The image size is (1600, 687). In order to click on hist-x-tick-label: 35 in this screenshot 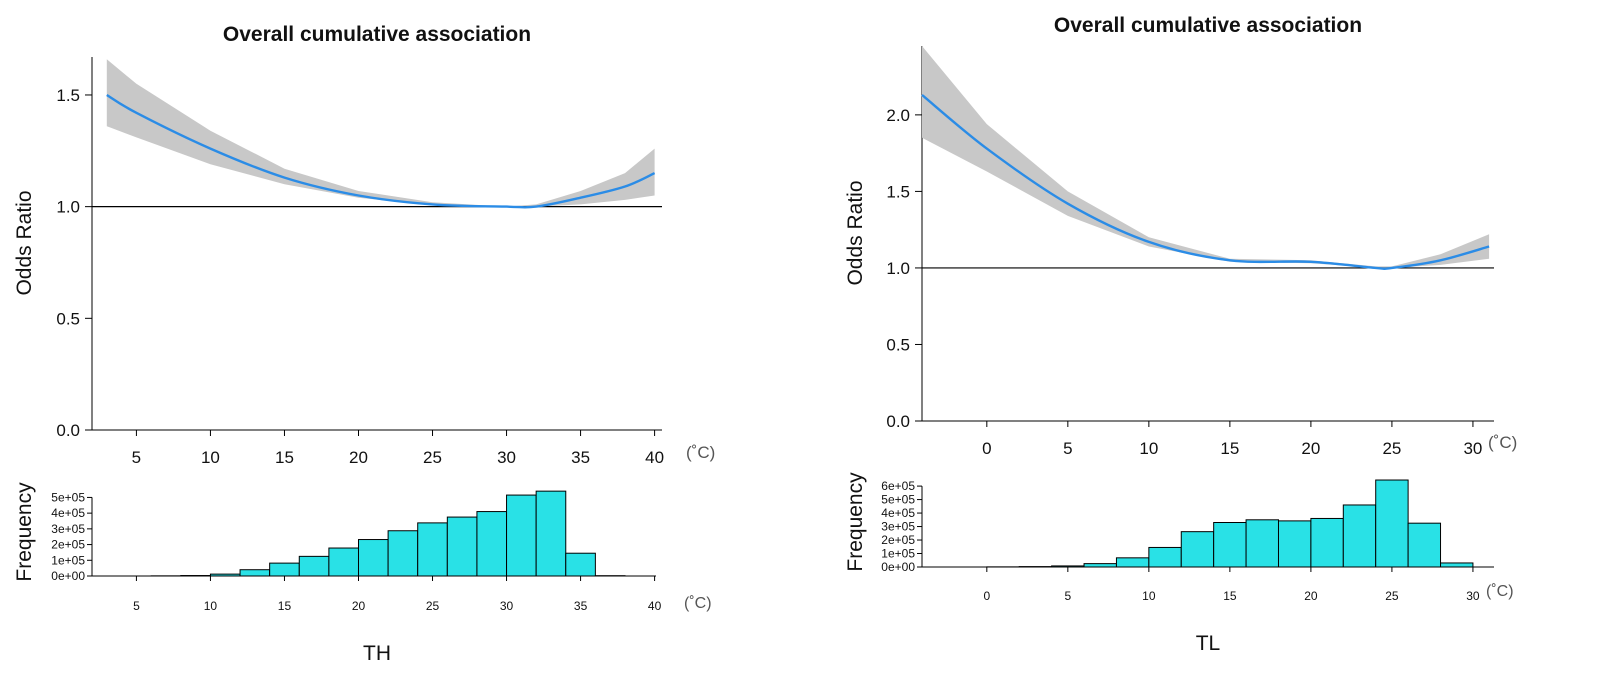, I will do `click(581, 606)`.